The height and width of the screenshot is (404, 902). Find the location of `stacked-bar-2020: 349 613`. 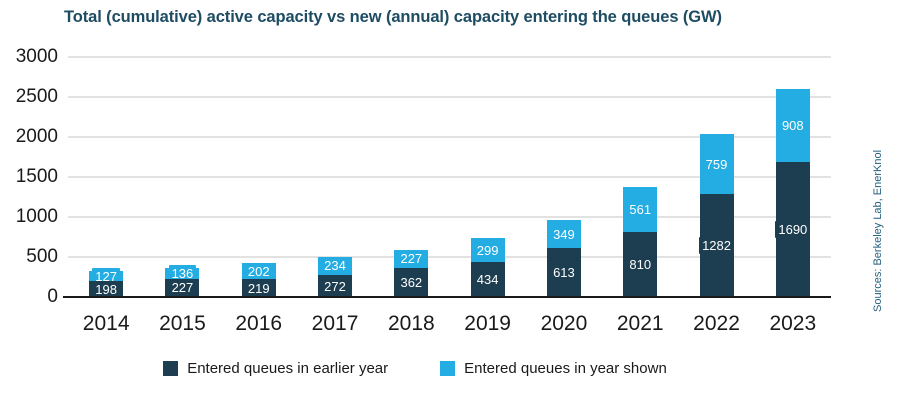

stacked-bar-2020: 349 613 is located at coordinates (563, 258).